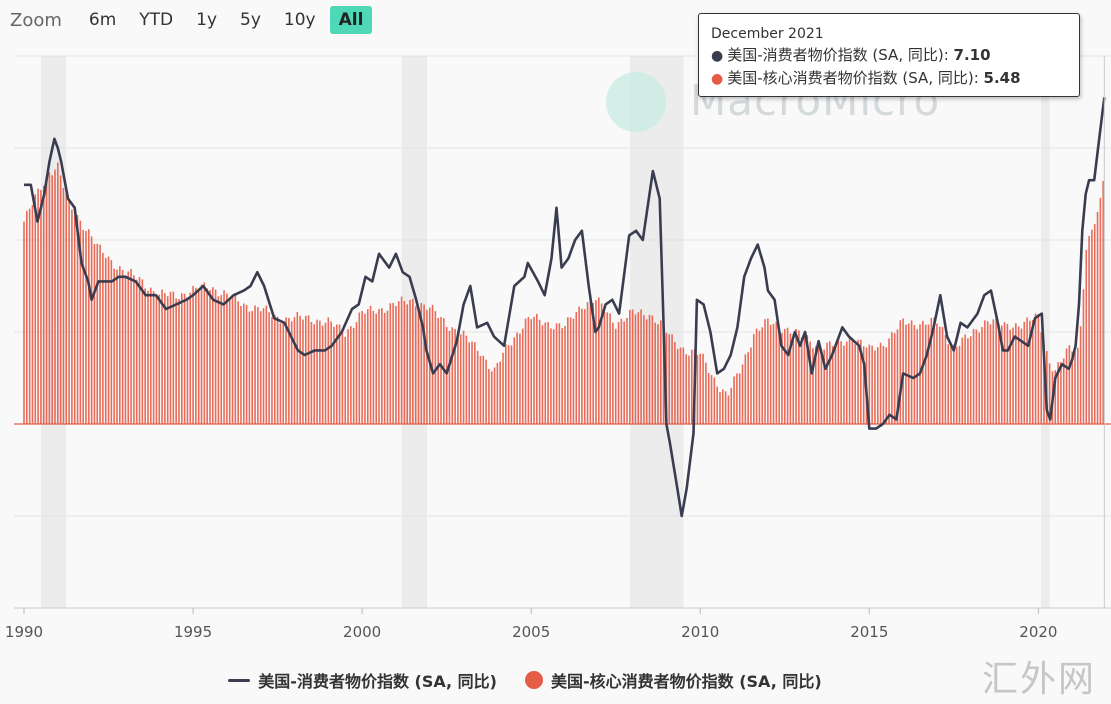  I want to click on legend-item-core: 美国-核心消费者物价指数 (SA, 同比), so click(673, 680).